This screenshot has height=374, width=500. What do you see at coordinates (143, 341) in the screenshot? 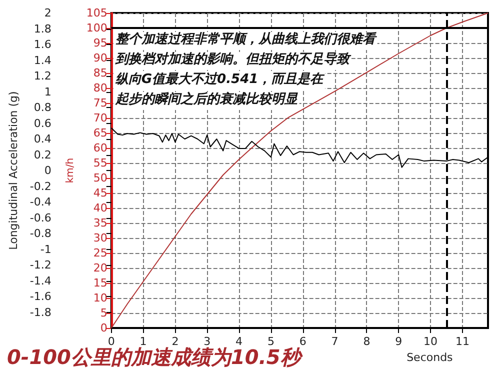
I see `x-tick-label: 1` at bounding box center [143, 341].